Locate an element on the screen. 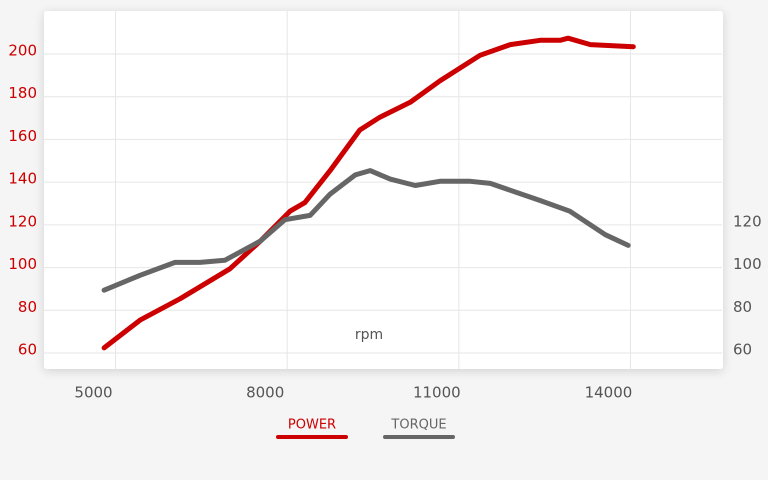  x-tick-label: 14000 is located at coordinates (609, 393).